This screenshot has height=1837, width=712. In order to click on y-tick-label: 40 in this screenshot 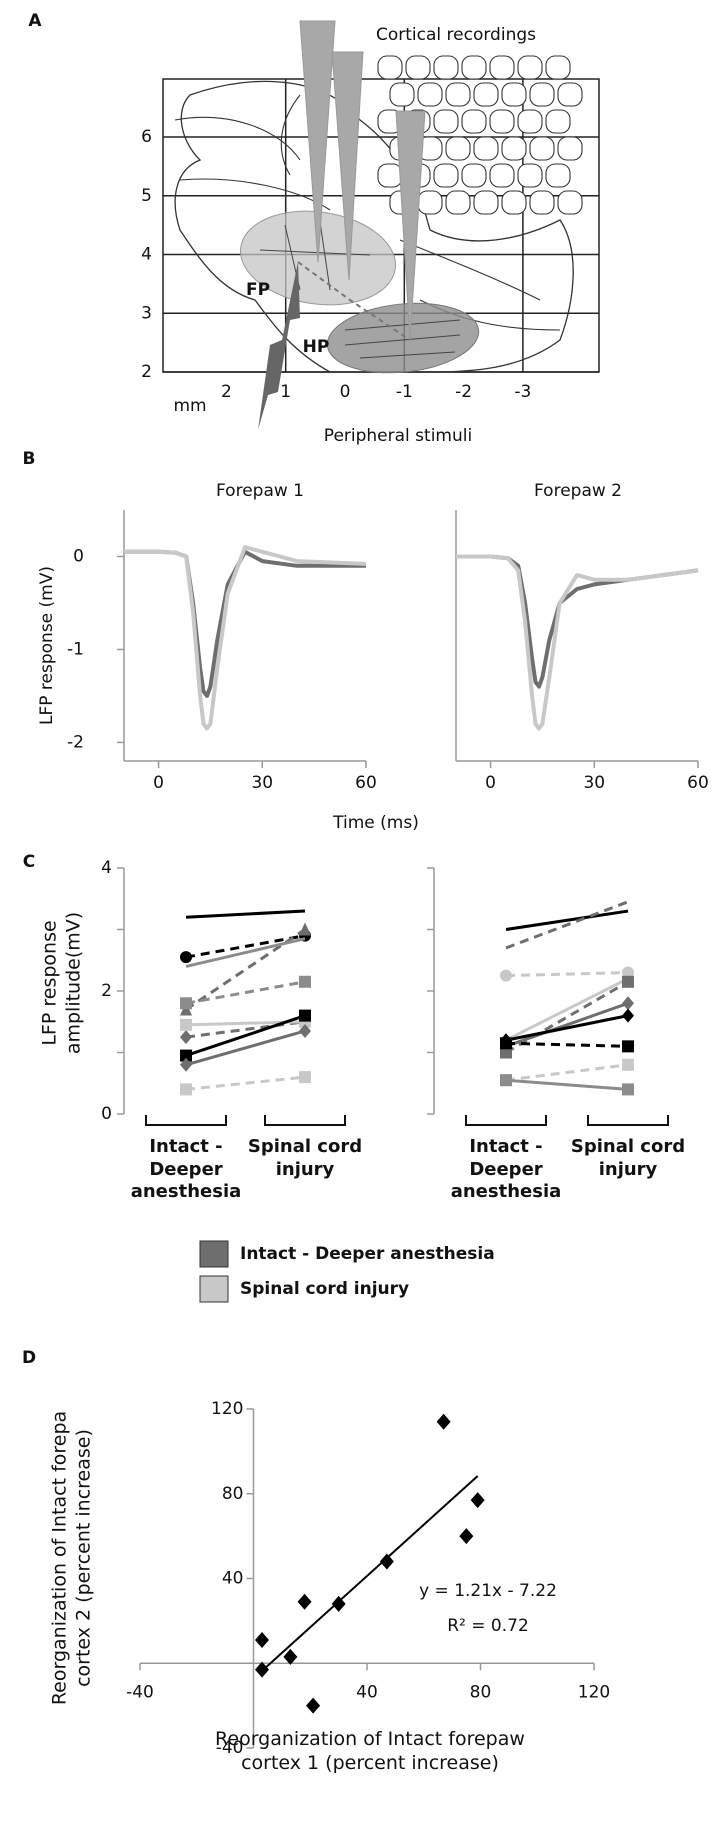, I will do `click(233, 1579)`.